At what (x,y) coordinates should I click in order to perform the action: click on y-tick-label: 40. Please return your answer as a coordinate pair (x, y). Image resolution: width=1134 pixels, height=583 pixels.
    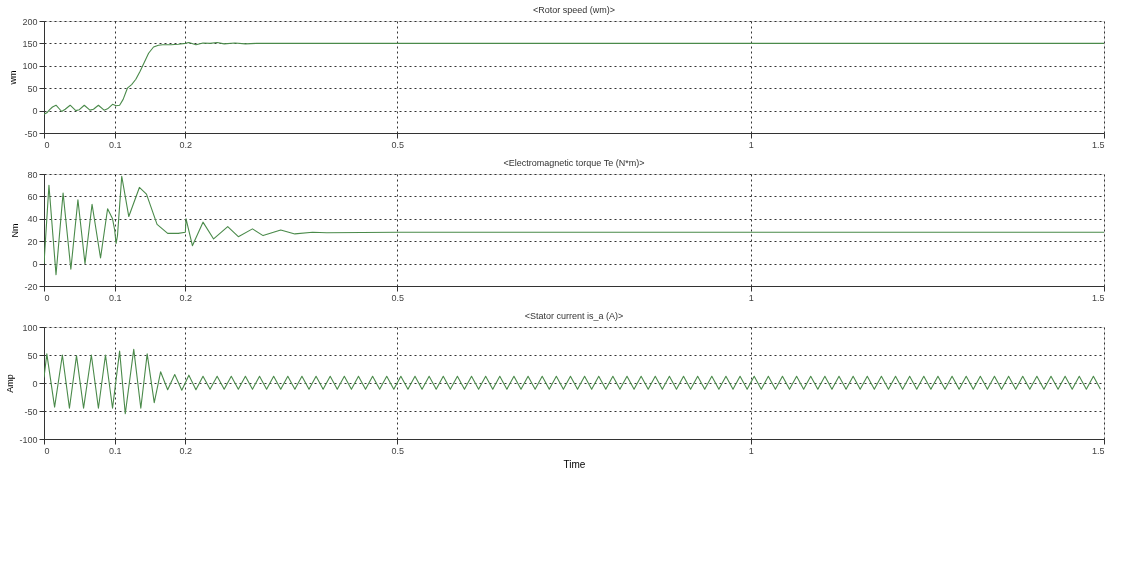
    Looking at the image, I should click on (32, 219).